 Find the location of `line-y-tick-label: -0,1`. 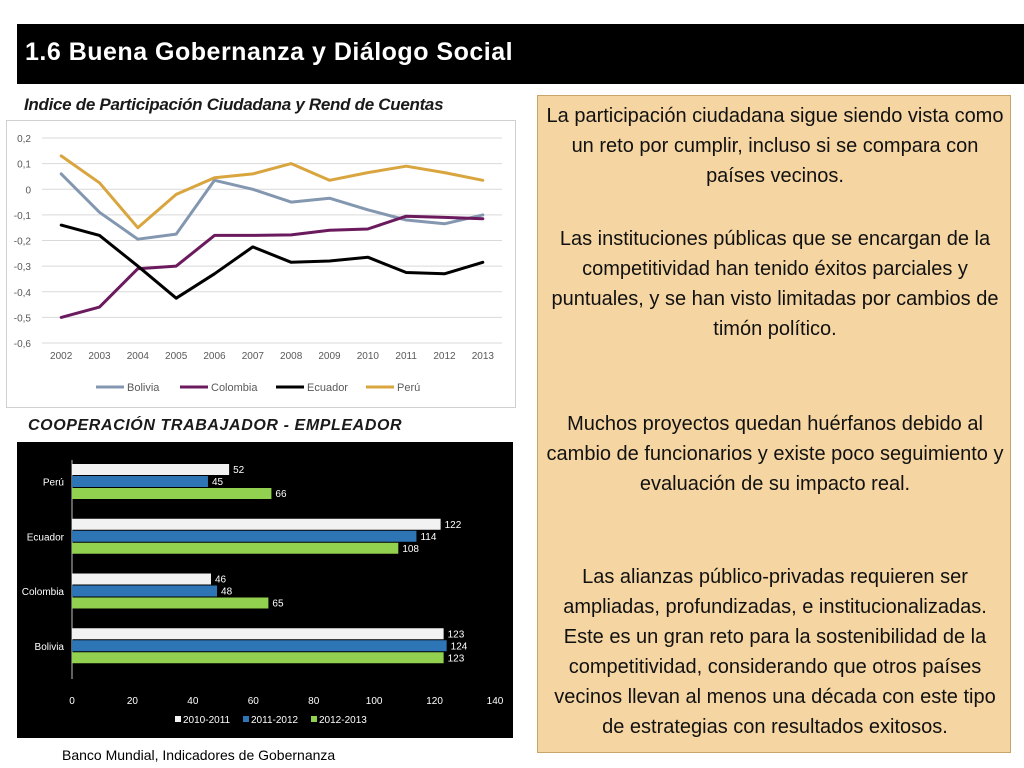

line-y-tick-label: -0,1 is located at coordinates (23, 216).